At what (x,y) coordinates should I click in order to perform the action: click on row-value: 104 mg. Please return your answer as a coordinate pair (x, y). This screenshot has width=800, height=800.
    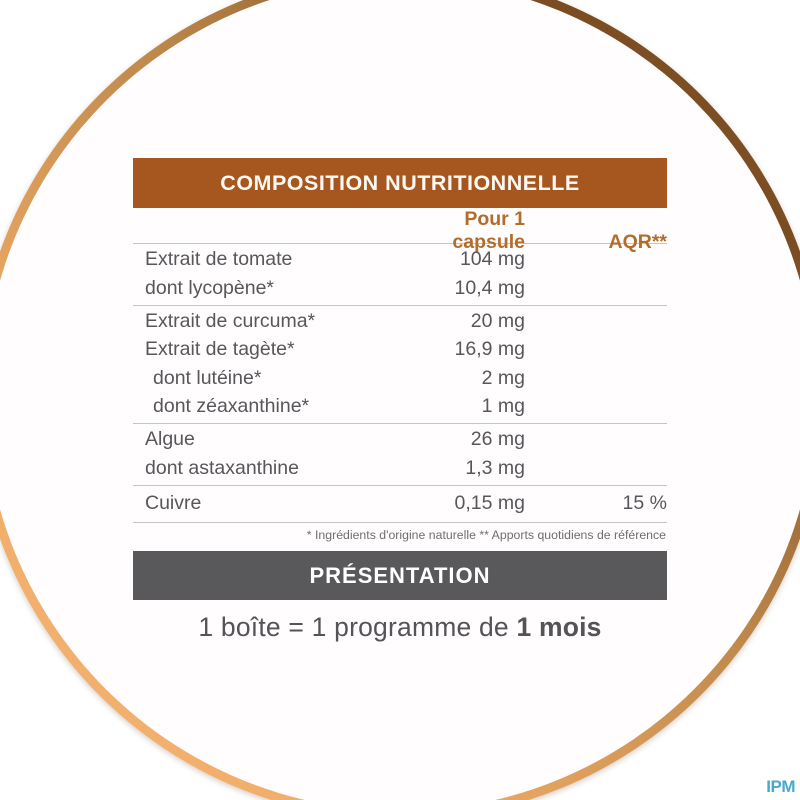
    Looking at the image, I should click on (492, 259).